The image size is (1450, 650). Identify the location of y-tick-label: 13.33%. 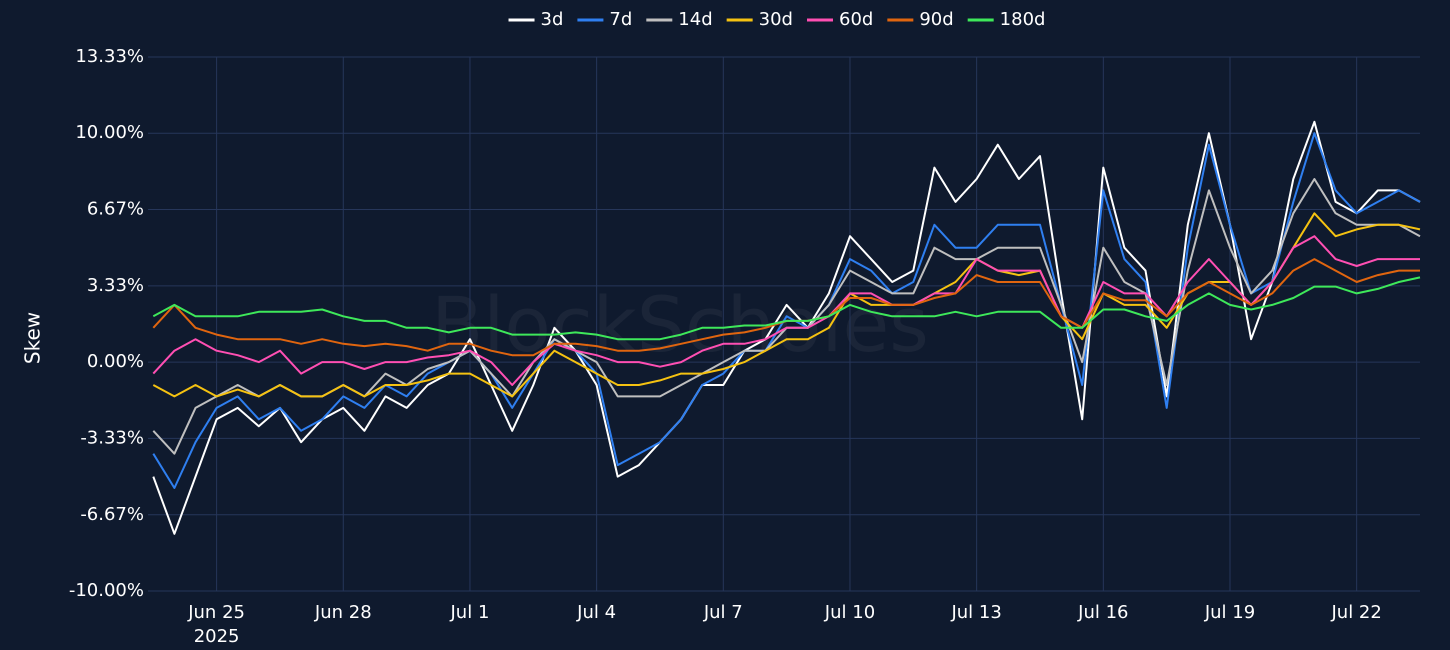
(109, 56).